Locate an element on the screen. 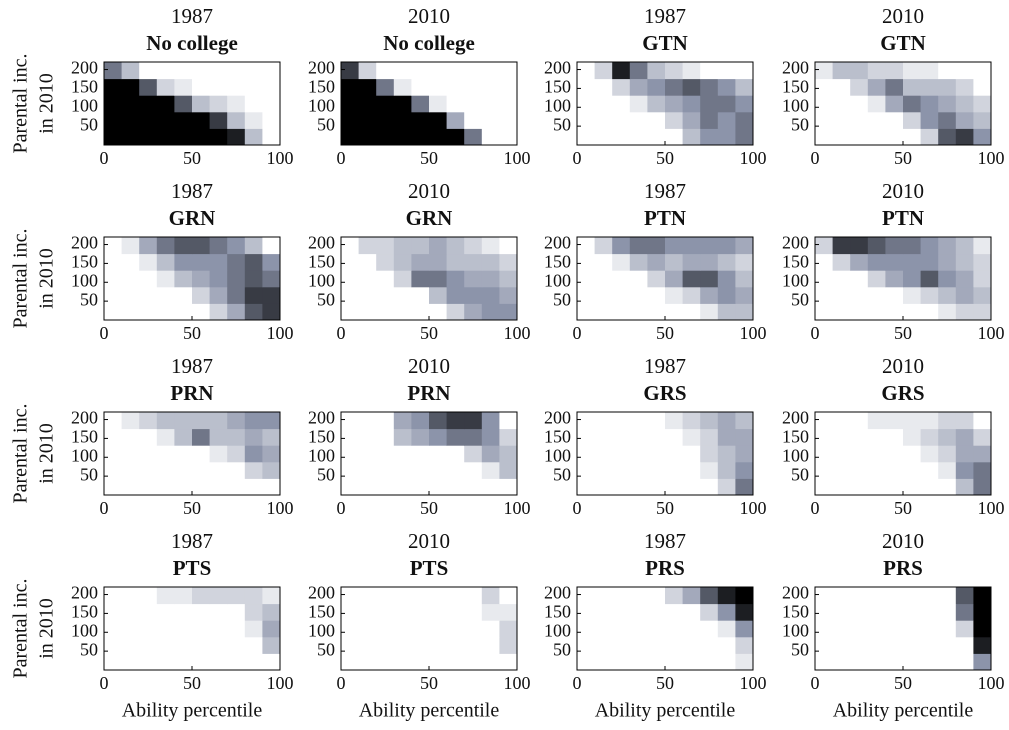  x-tick-label: 50 is located at coordinates (429, 683).